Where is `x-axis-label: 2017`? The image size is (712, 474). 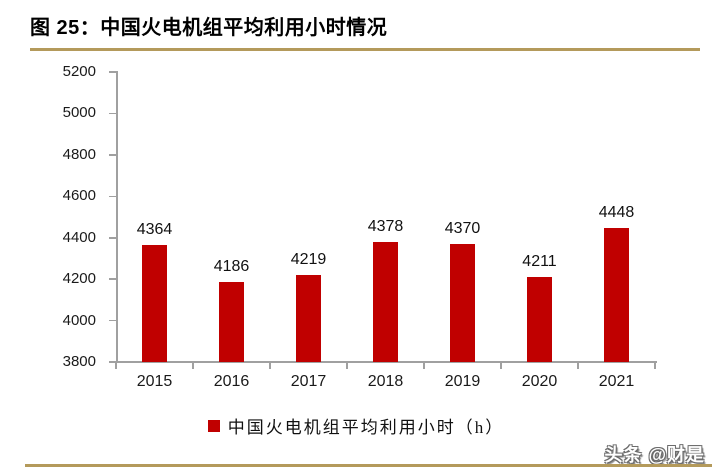
x-axis-label: 2017 is located at coordinates (308, 381).